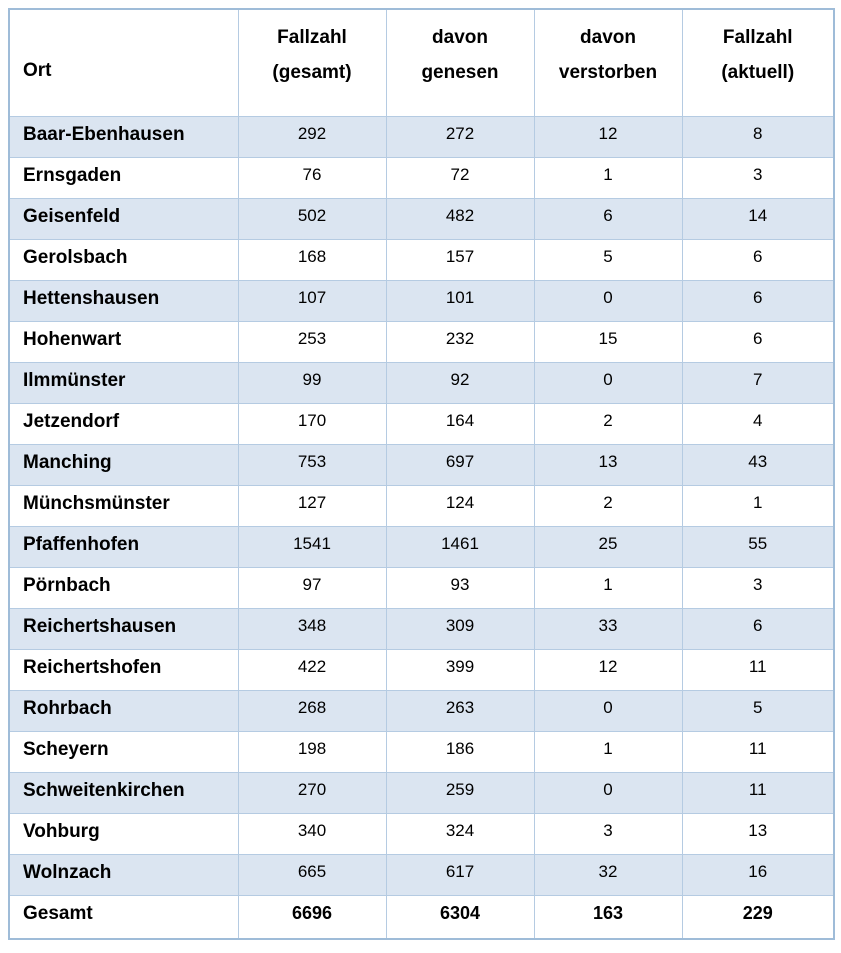 Image resolution: width=841 pixels, height=953 pixels. What do you see at coordinates (460, 669) in the screenshot?
I see `cell-davon-genesen: 399` at bounding box center [460, 669].